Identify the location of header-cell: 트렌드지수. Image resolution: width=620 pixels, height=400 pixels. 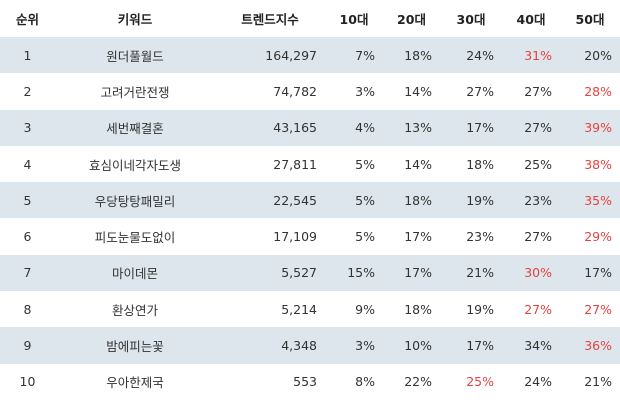
(270, 19).